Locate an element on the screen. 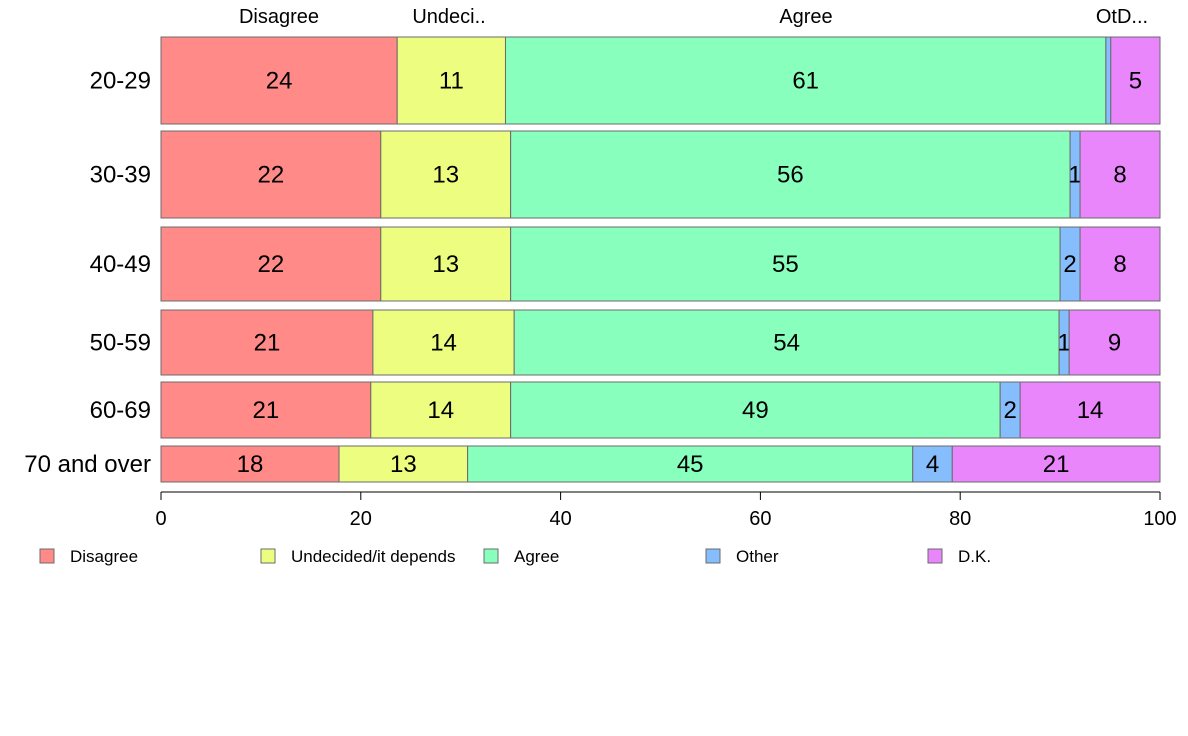 The height and width of the screenshot is (736, 1188). legend-label: D.K. is located at coordinates (974, 556).